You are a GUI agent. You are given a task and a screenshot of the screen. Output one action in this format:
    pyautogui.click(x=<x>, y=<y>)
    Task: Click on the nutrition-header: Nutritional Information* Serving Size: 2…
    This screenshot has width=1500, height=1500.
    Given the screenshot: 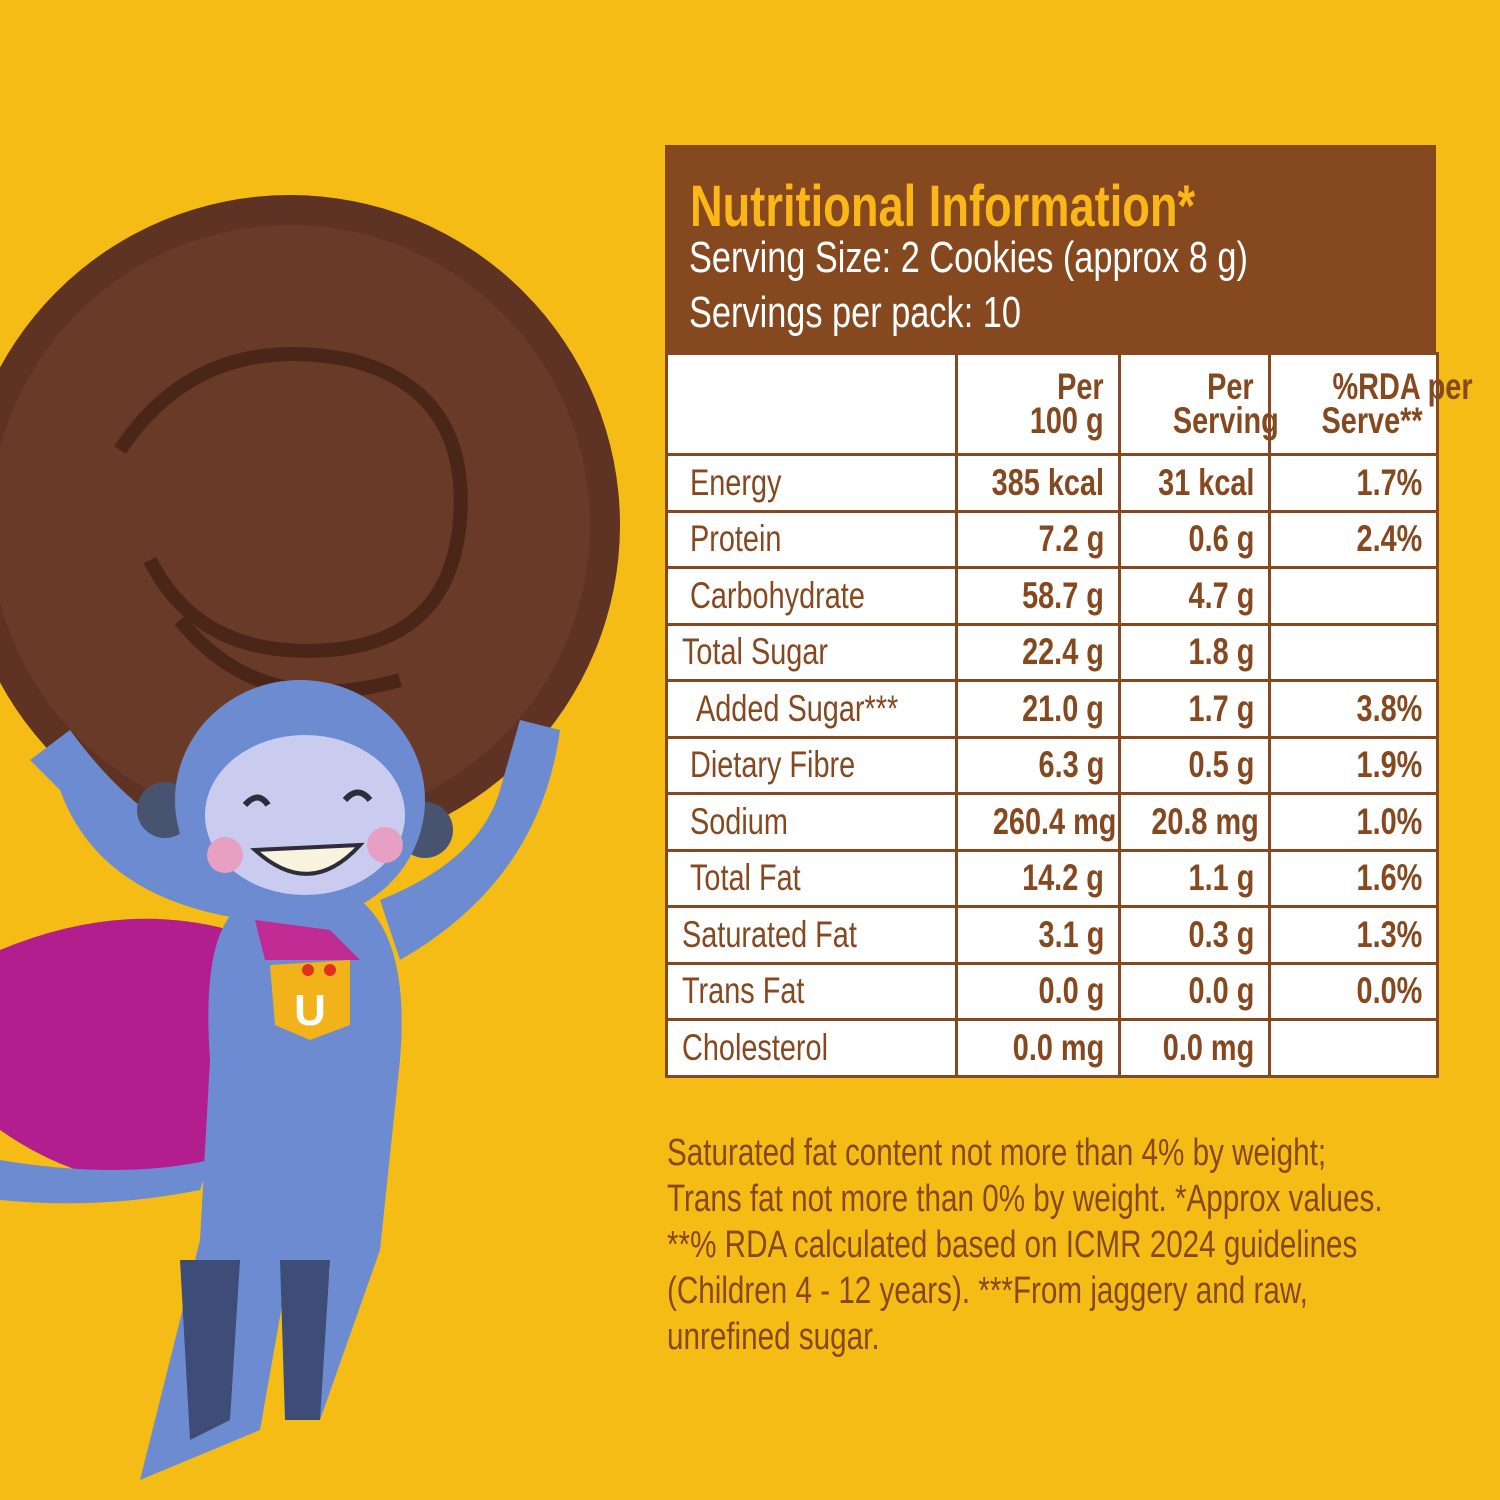 What is the action you would take?
    pyautogui.click(x=1050, y=248)
    